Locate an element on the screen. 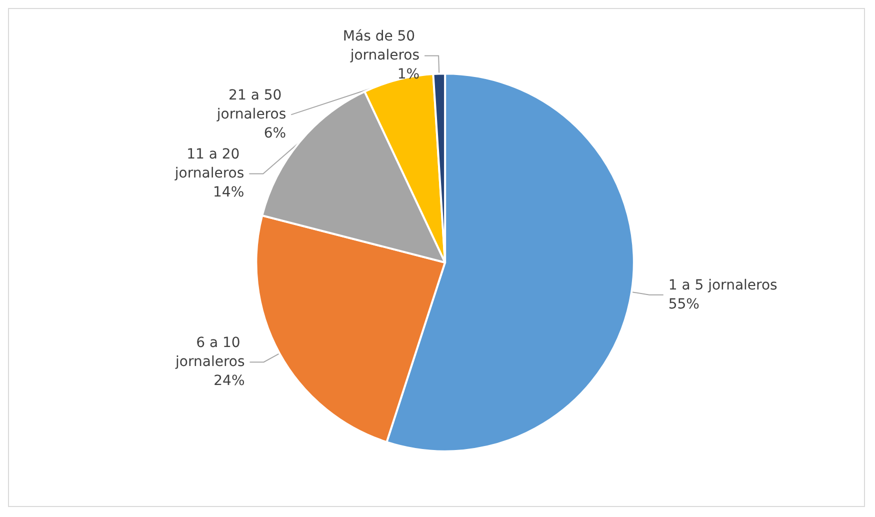 The width and height of the screenshot is (875, 517). slice-label: 6 a 10 jornaleros is located at coordinates (209, 352).